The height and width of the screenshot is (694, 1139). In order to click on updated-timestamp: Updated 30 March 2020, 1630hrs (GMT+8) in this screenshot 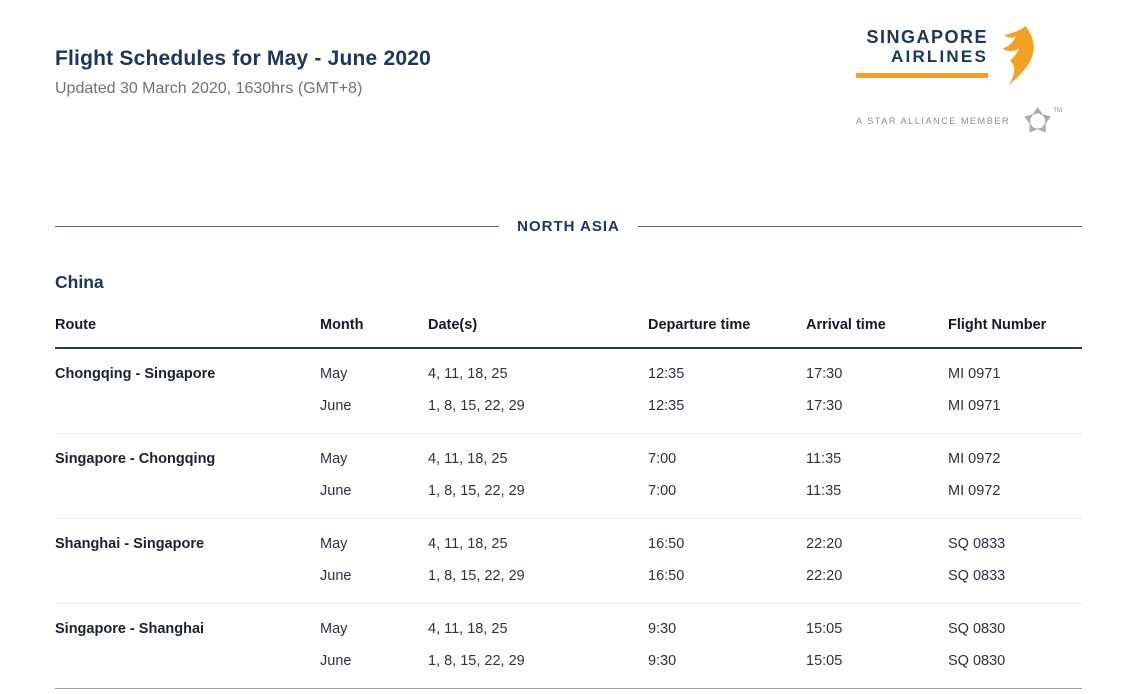, I will do `click(209, 88)`.